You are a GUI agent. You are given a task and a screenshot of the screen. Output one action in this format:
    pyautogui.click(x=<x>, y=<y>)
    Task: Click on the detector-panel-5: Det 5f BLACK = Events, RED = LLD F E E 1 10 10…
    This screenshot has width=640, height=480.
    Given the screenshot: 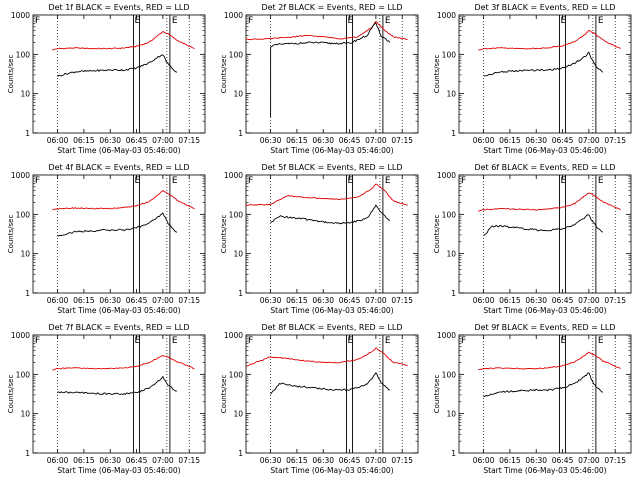 What is the action you would take?
    pyautogui.click(x=319, y=239)
    